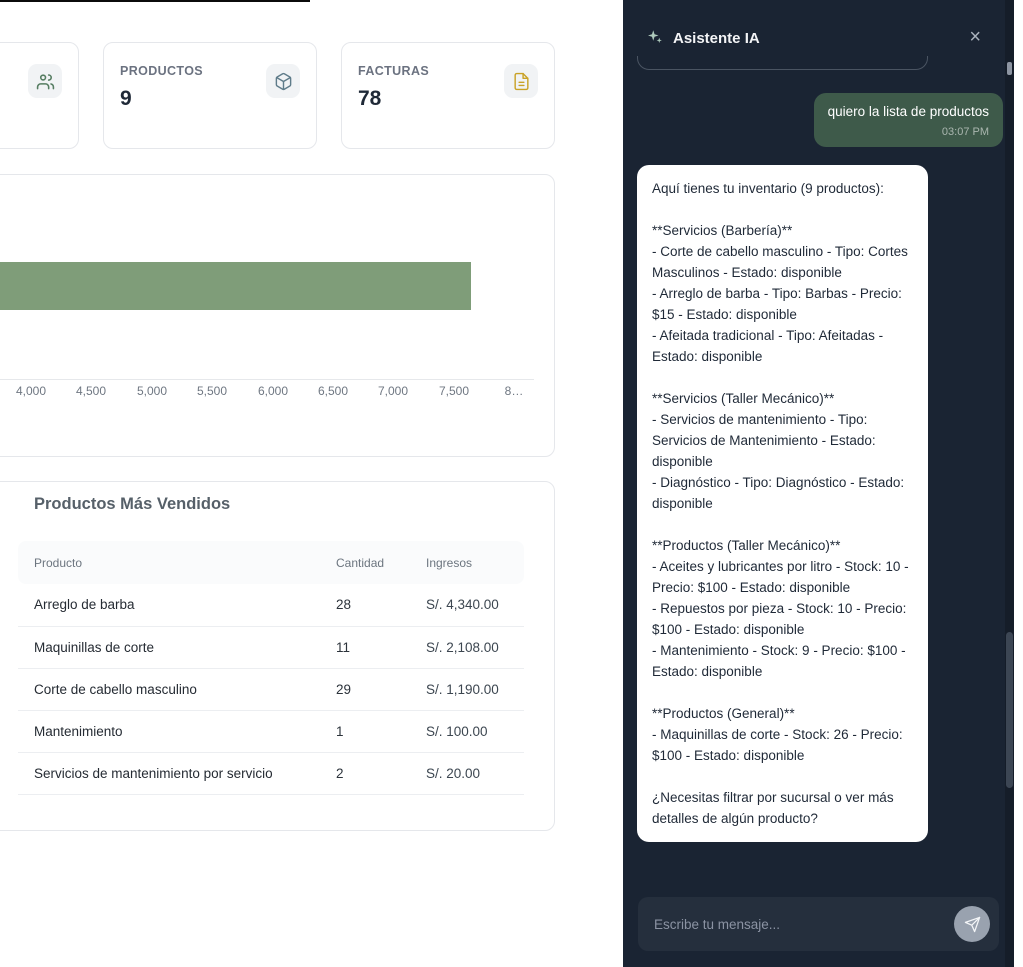 The height and width of the screenshot is (967, 1023). I want to click on chart-x-axis, so click(267, 379).